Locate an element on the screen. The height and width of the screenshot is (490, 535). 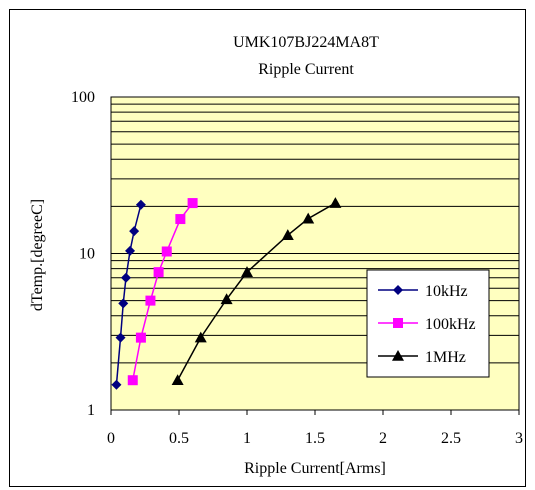
x-tick-label: 1.5 is located at coordinates (315, 438).